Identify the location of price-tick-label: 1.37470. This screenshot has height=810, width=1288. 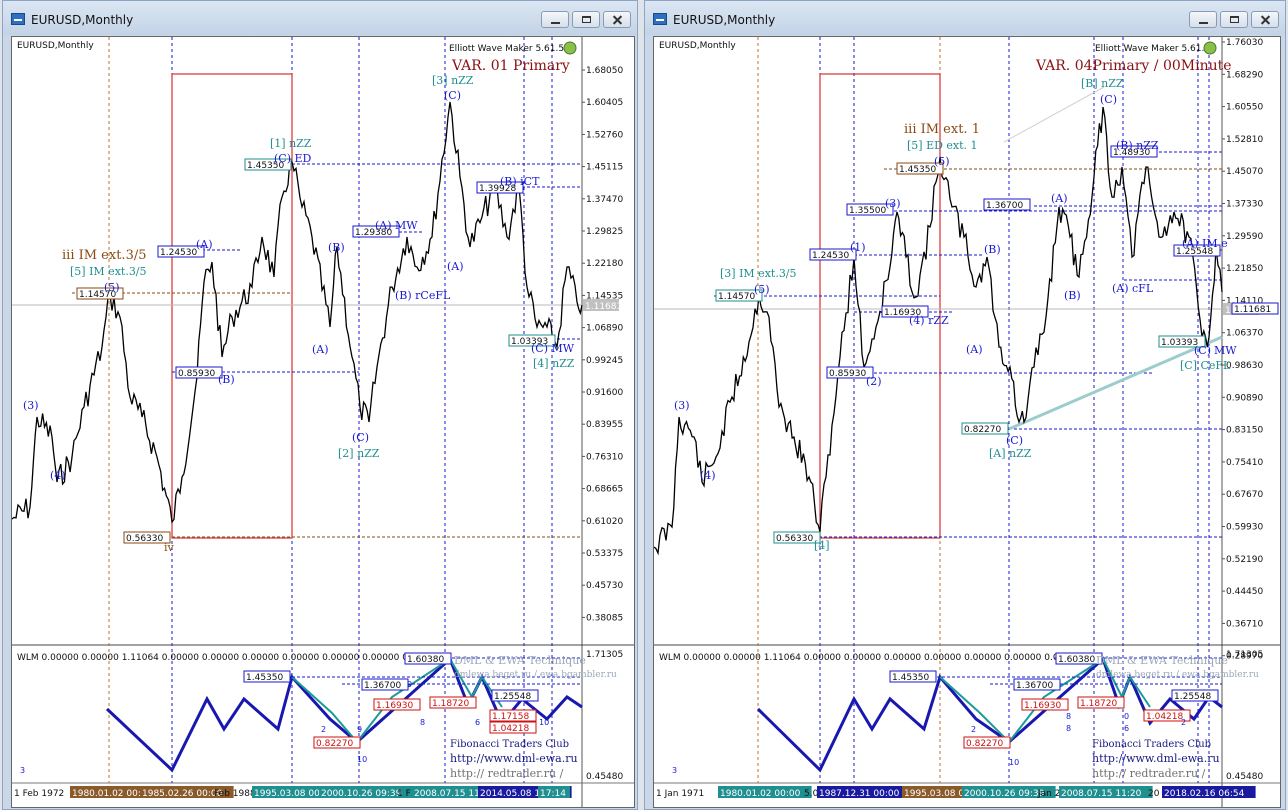
(604, 200).